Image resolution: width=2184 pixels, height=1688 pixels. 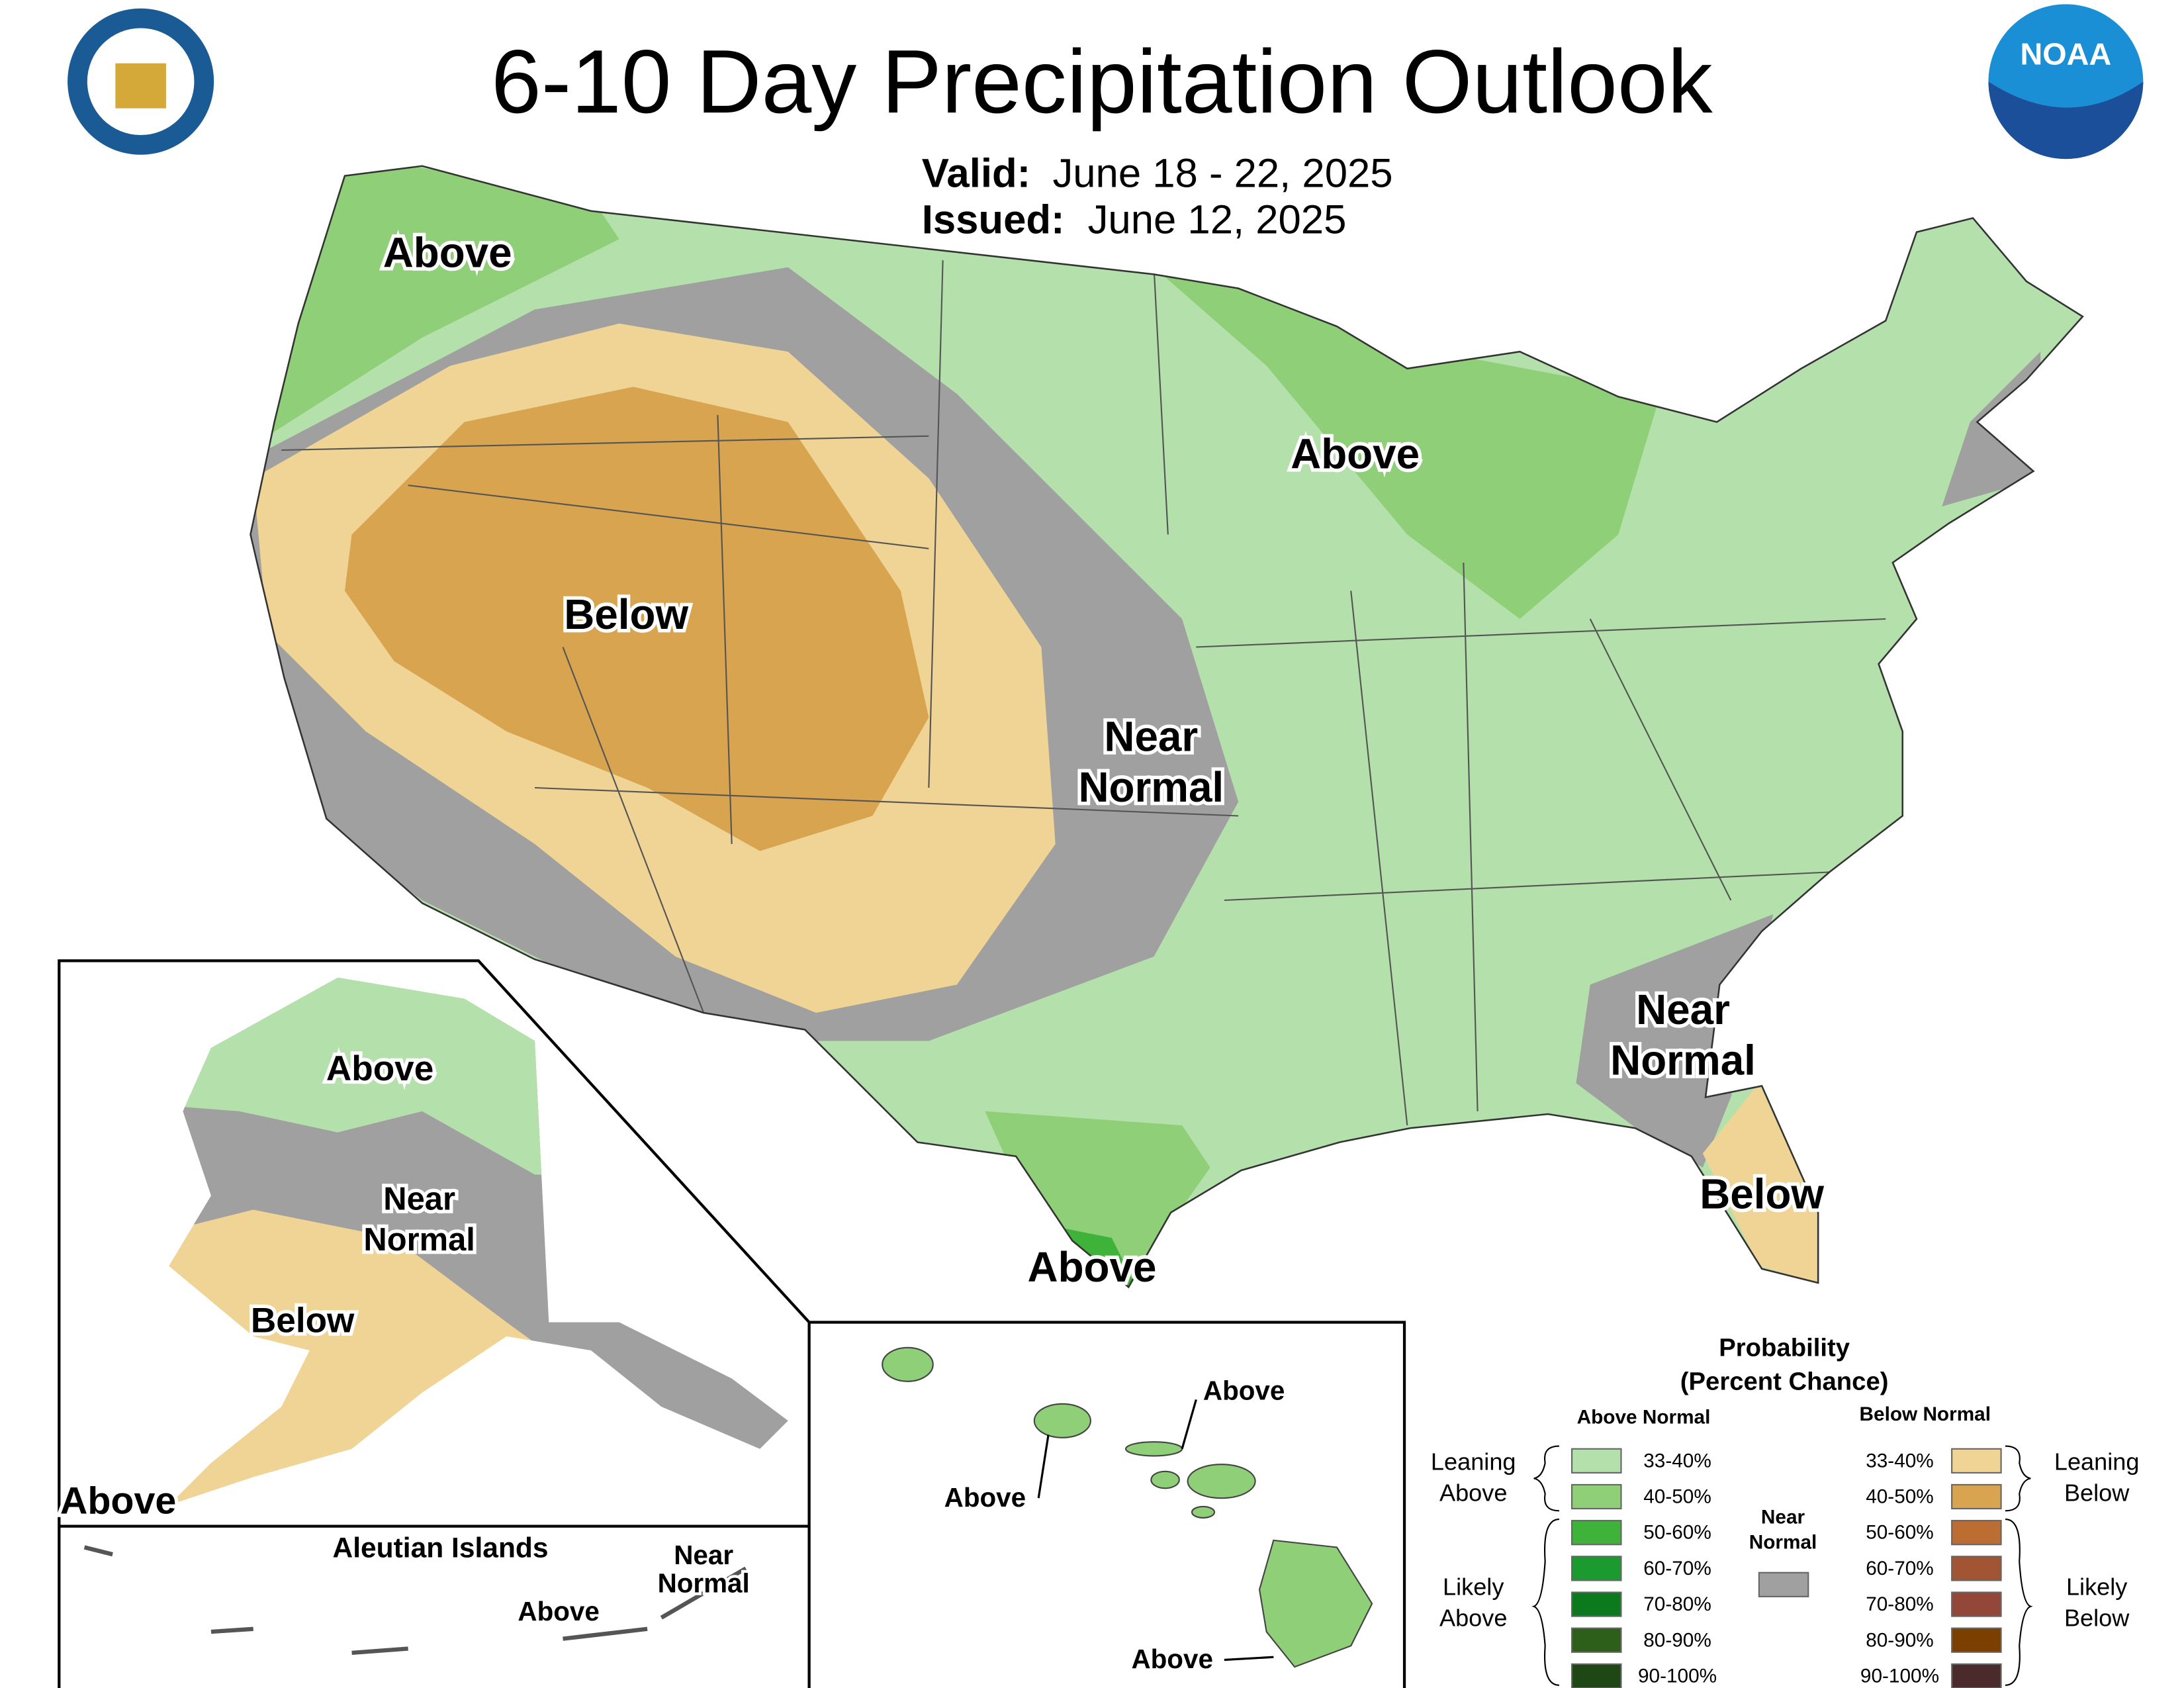 I want to click on legend-header: Above Normal, so click(x=1644, y=1418).